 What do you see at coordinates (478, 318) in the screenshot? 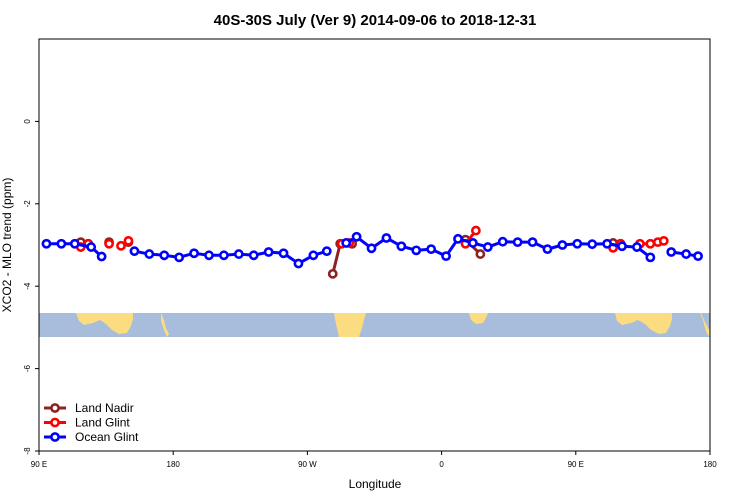
I see `land-africa` at bounding box center [478, 318].